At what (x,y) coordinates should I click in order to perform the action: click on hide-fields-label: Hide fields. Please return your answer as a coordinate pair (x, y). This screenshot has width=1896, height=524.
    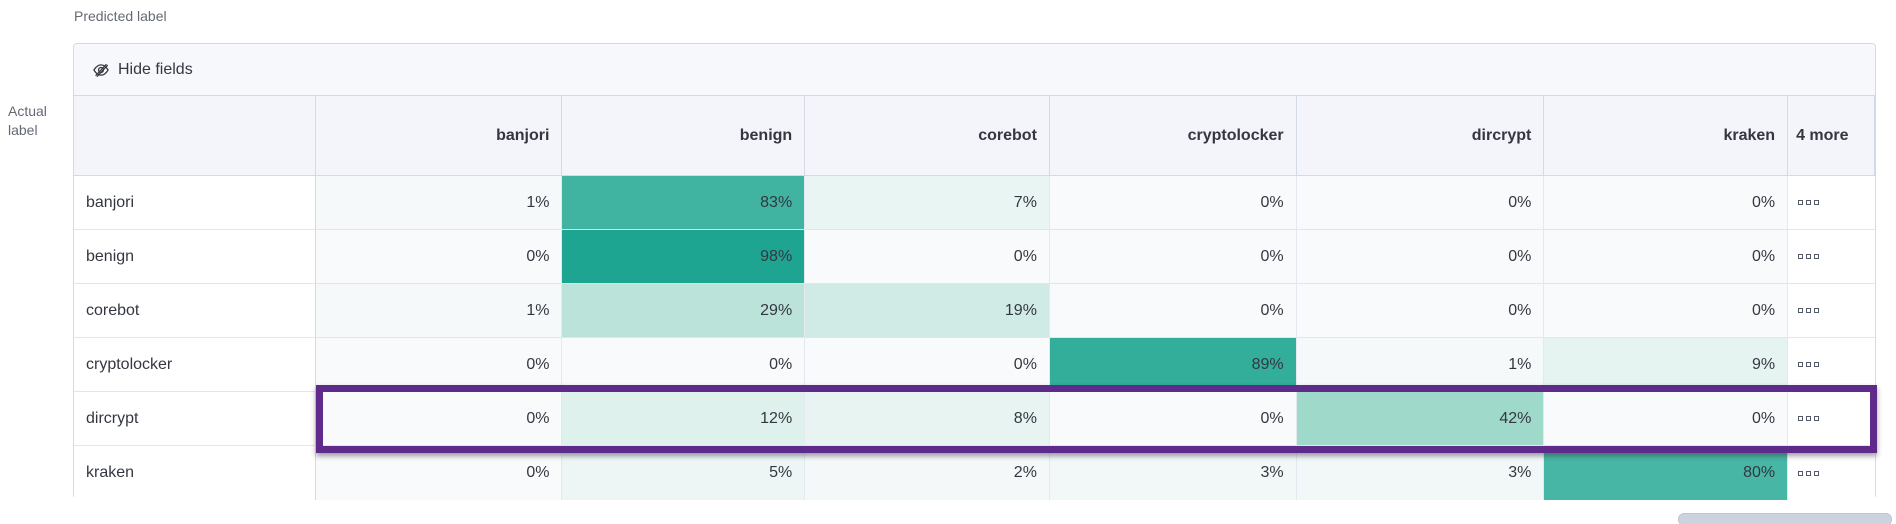
    Looking at the image, I should click on (155, 69).